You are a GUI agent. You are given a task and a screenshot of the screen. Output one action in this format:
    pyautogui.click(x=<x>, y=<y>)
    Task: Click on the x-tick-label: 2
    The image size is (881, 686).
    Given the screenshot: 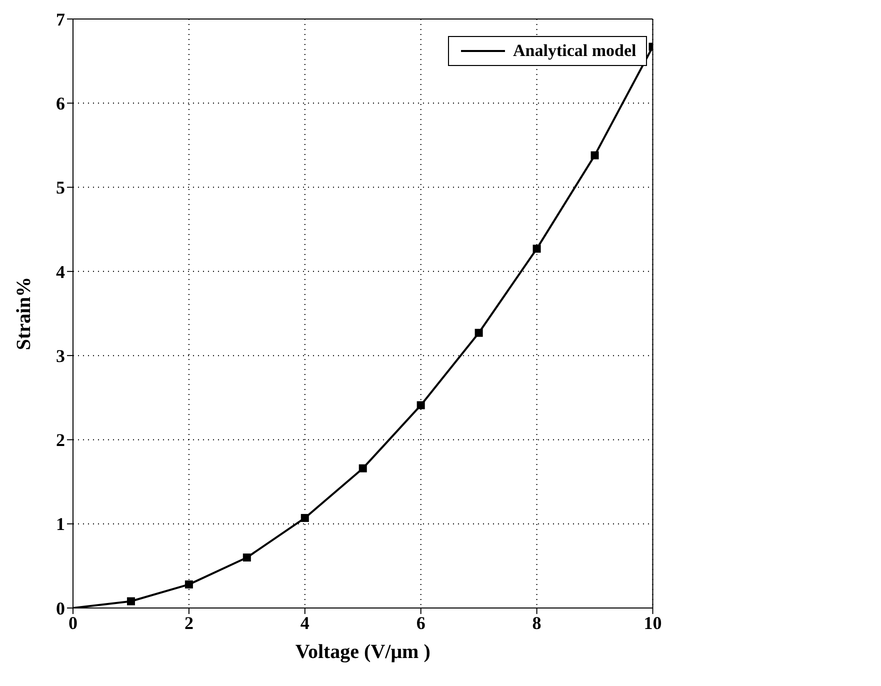 What is the action you would take?
    pyautogui.click(x=189, y=622)
    